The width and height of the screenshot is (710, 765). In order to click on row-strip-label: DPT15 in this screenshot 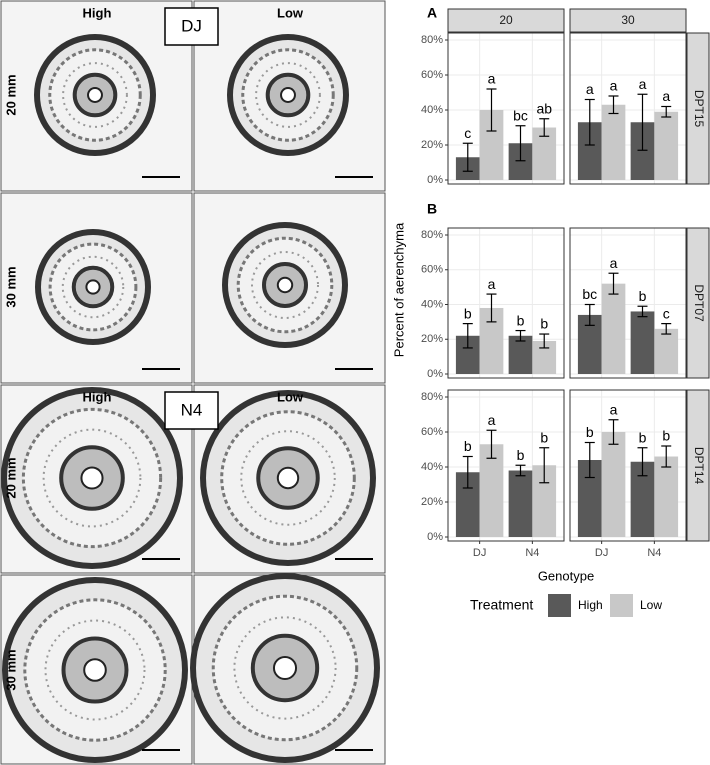, I will do `click(699, 109)`.